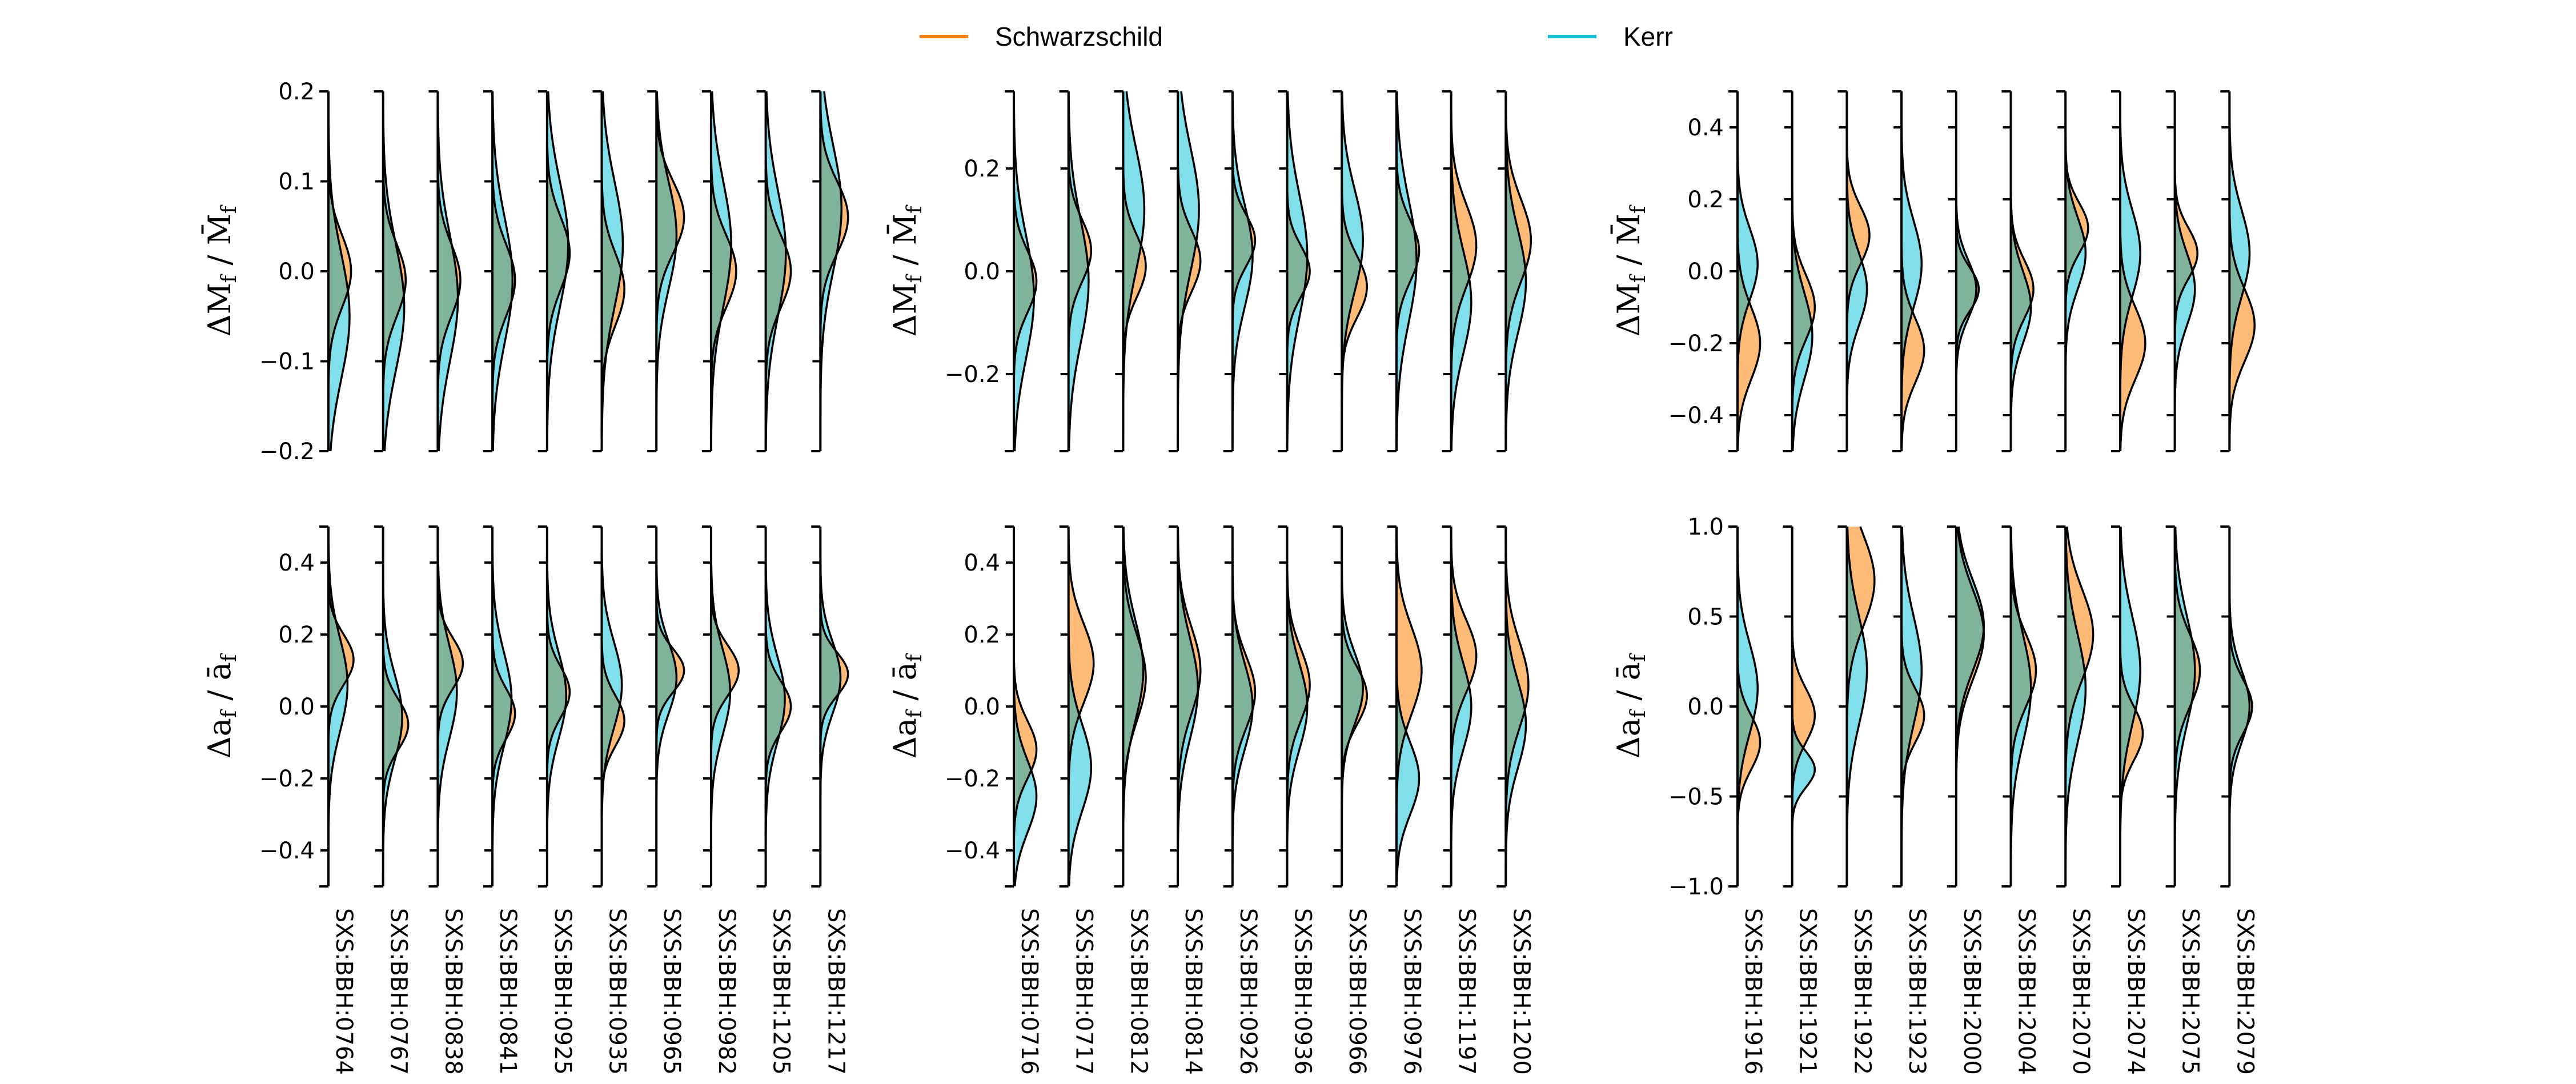 The width and height of the screenshot is (2576, 1084). What do you see at coordinates (1705, 617) in the screenshot?
I see `y-tick-label: 0.5` at bounding box center [1705, 617].